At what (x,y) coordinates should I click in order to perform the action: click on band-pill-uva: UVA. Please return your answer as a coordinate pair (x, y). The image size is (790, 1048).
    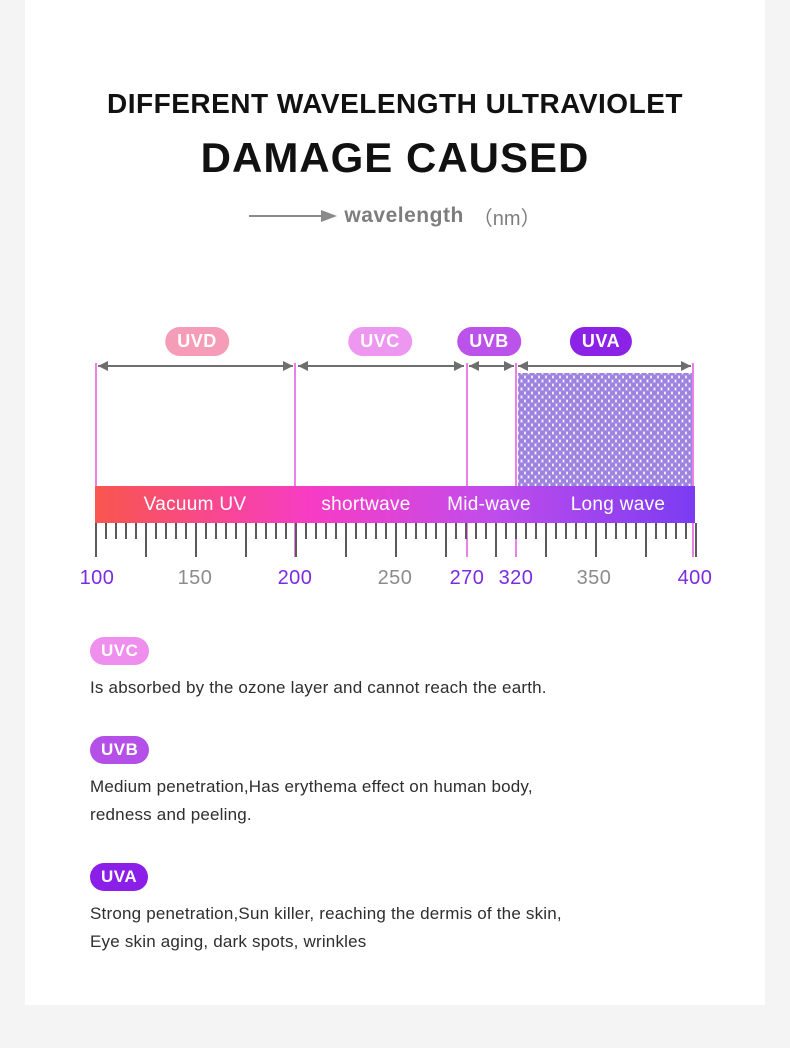
    Looking at the image, I should click on (601, 341).